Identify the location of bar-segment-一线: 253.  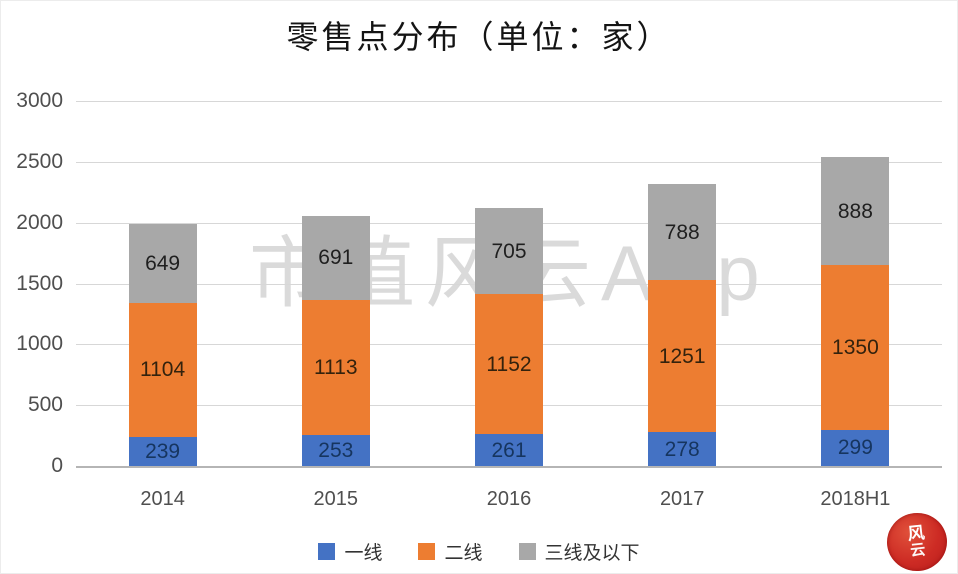
(335, 450).